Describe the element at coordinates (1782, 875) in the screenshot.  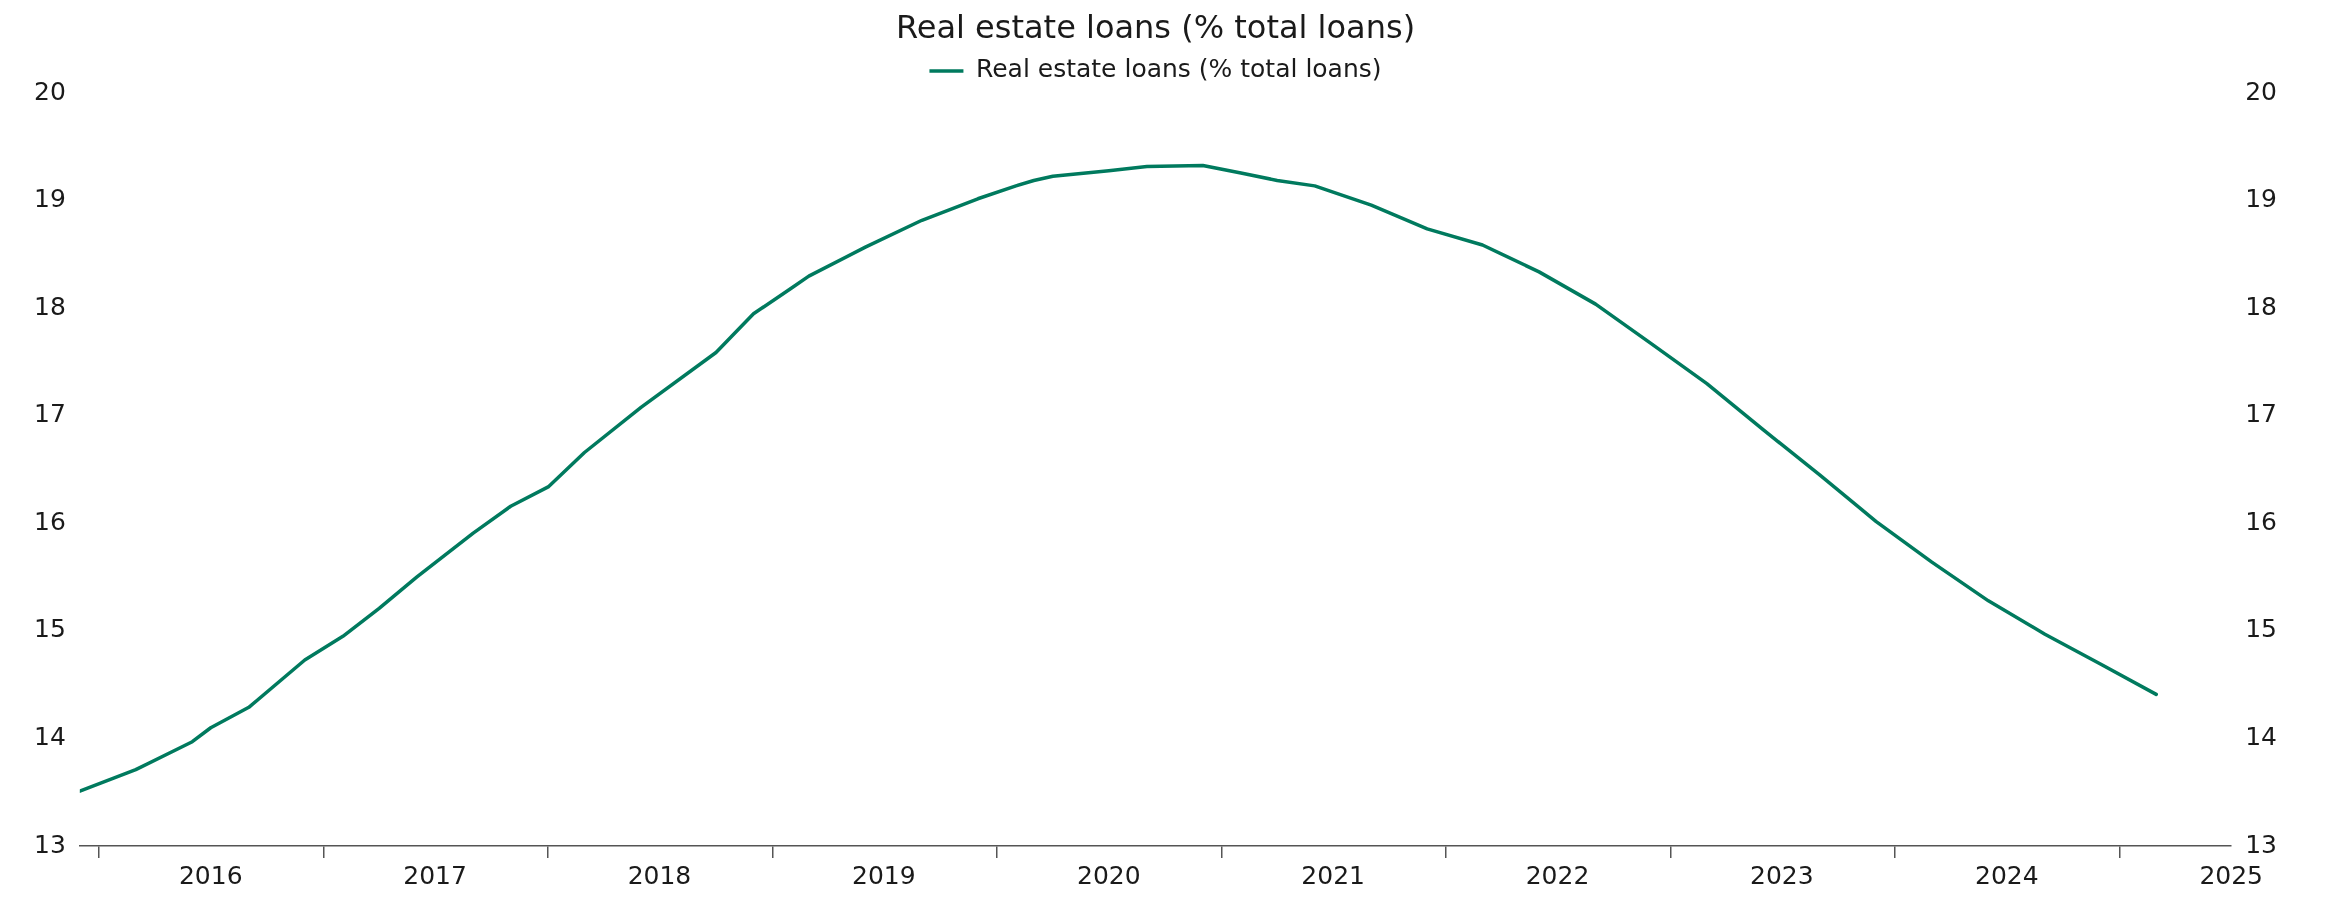
I see `x-tick-label: 2023` at that location.